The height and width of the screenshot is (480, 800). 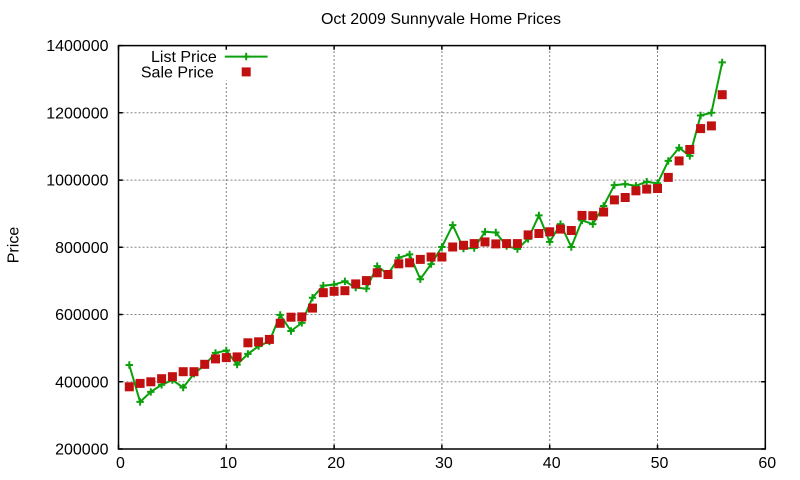 I want to click on svg-text: 20, so click(x=336, y=463).